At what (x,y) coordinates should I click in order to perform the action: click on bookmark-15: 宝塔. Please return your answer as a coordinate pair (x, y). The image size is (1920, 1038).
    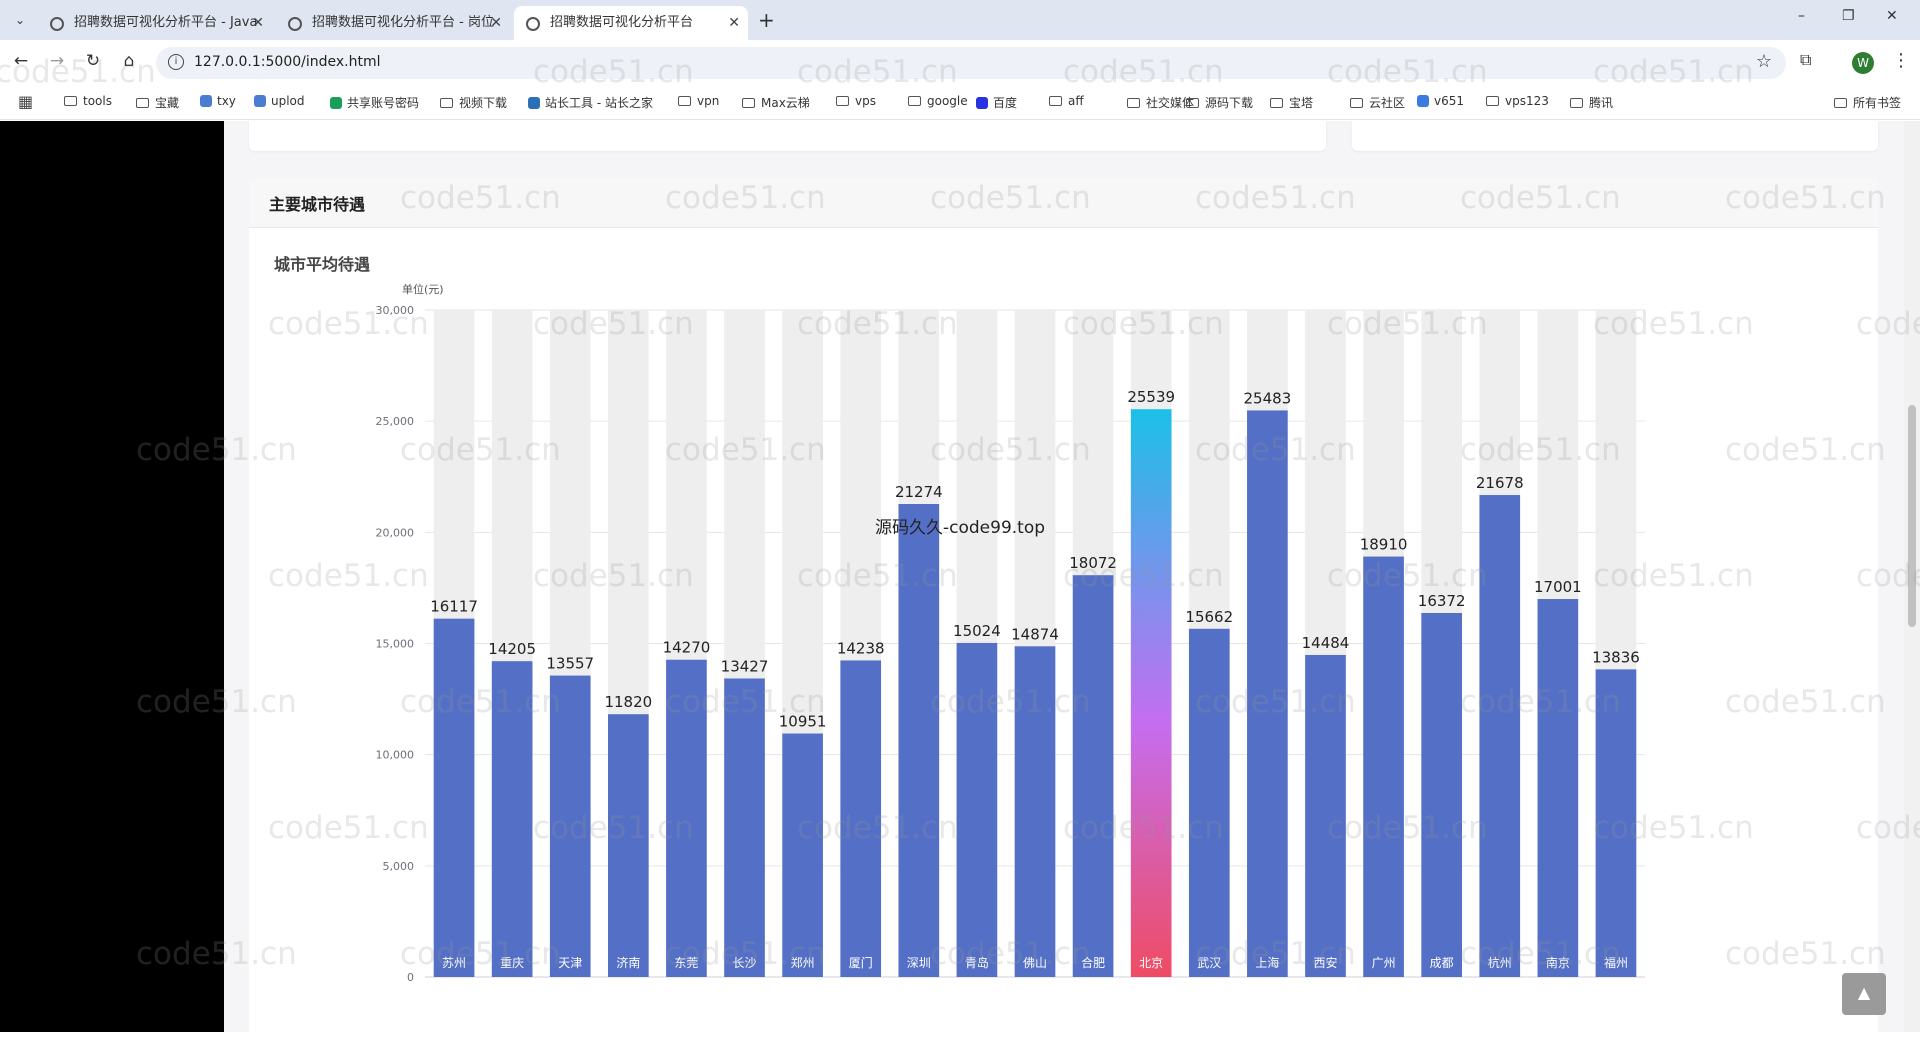
    Looking at the image, I should click on (1291, 102).